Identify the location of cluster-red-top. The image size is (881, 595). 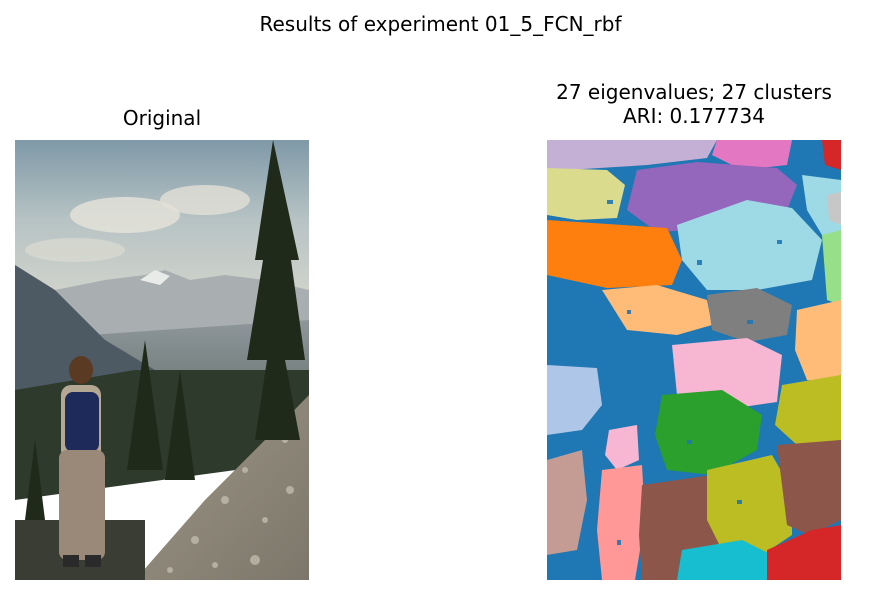
(831, 155).